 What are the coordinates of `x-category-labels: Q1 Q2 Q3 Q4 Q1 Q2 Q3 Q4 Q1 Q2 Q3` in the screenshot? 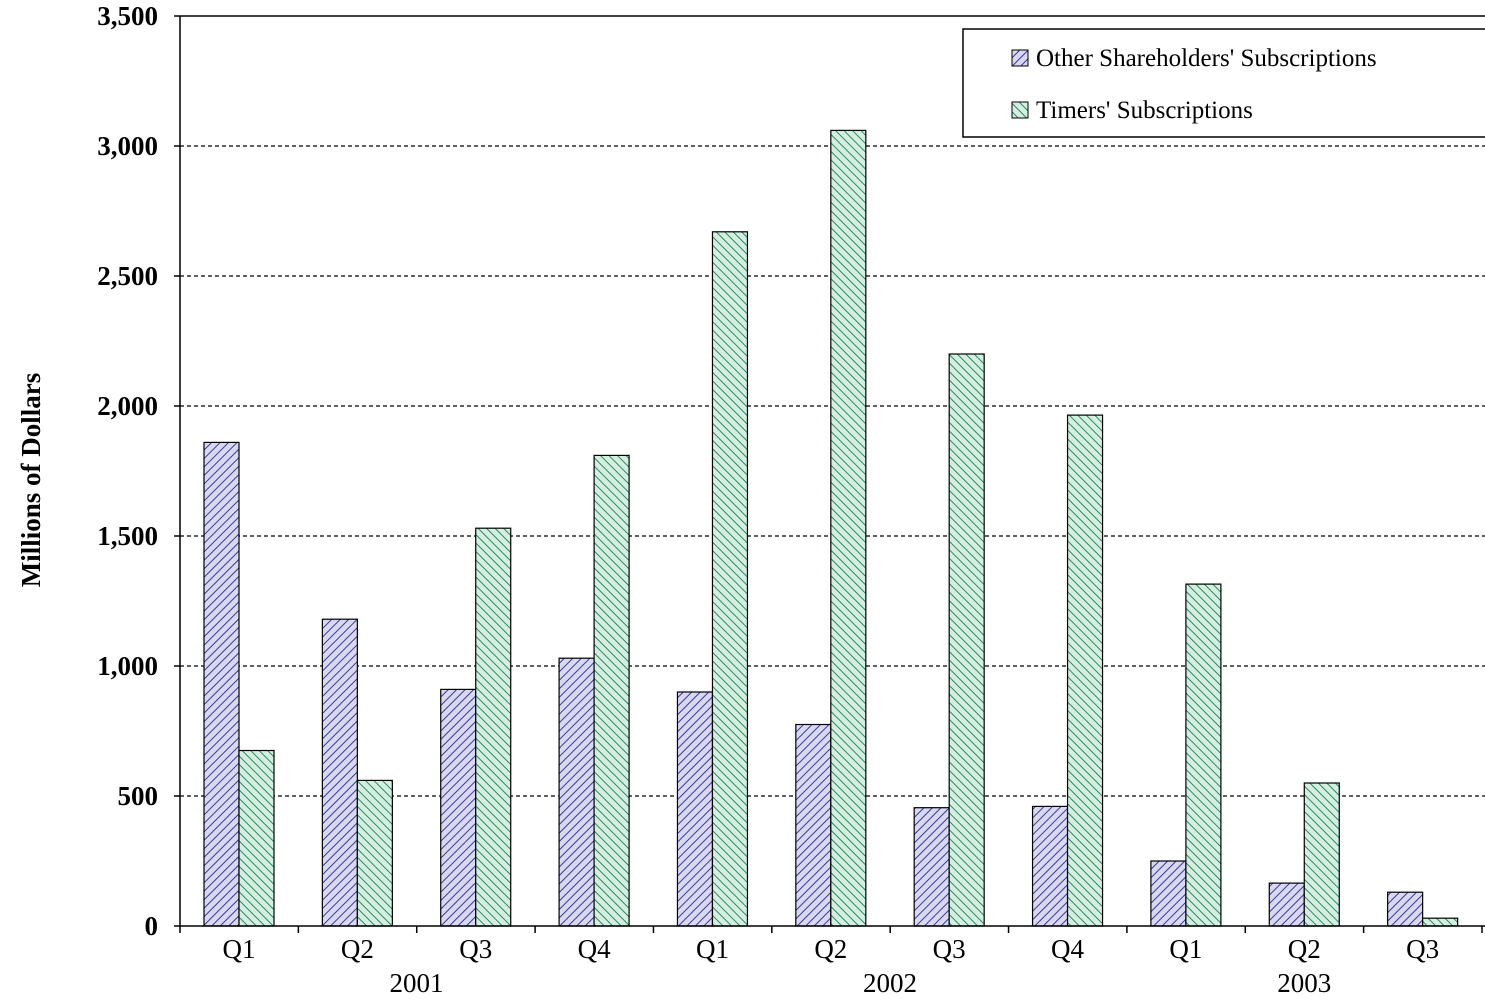 It's located at (831, 949).